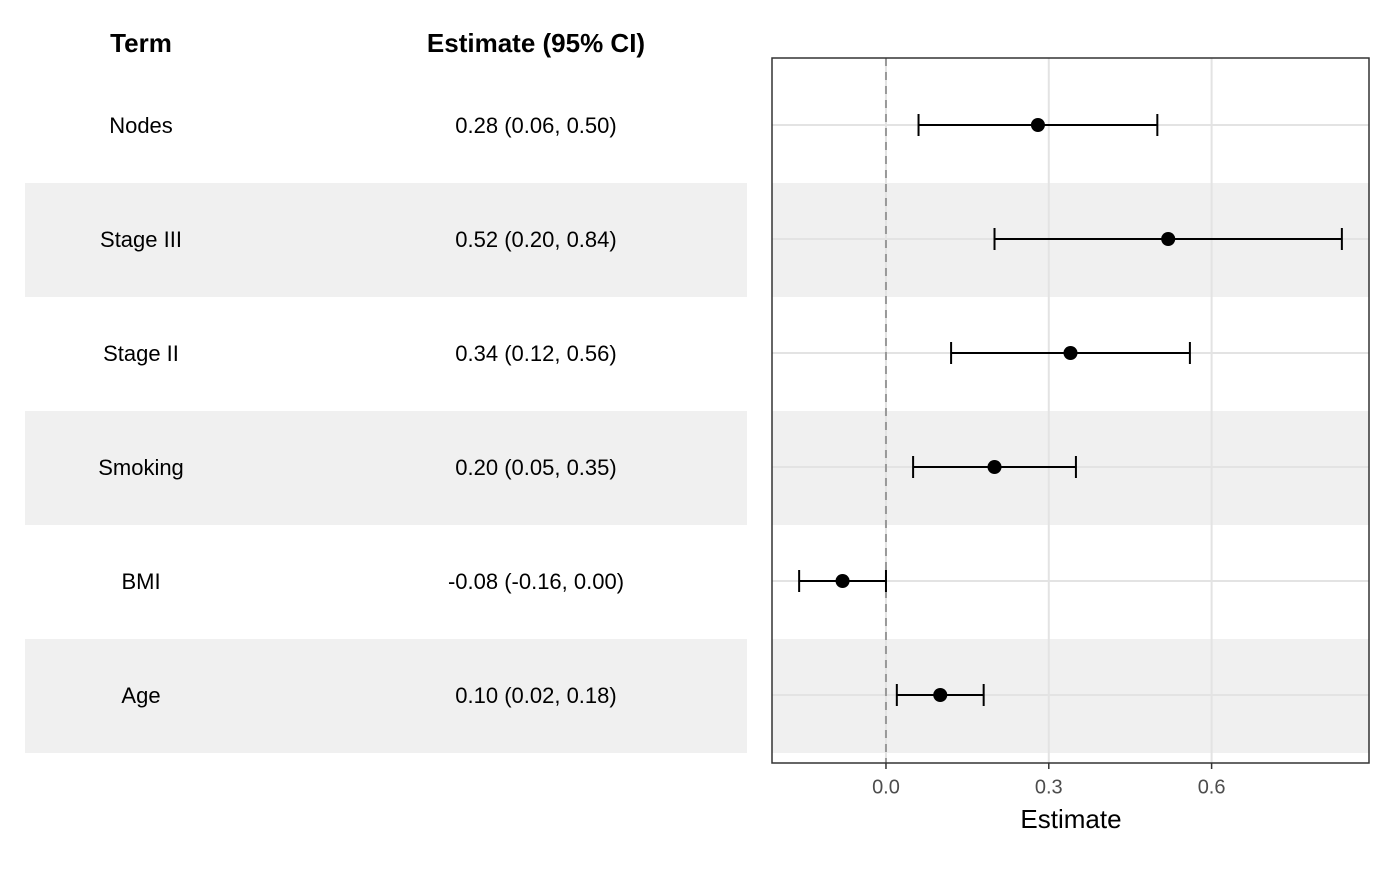 The height and width of the screenshot is (870, 1400). What do you see at coordinates (1070, 819) in the screenshot?
I see `x-axis-label: Estimate` at bounding box center [1070, 819].